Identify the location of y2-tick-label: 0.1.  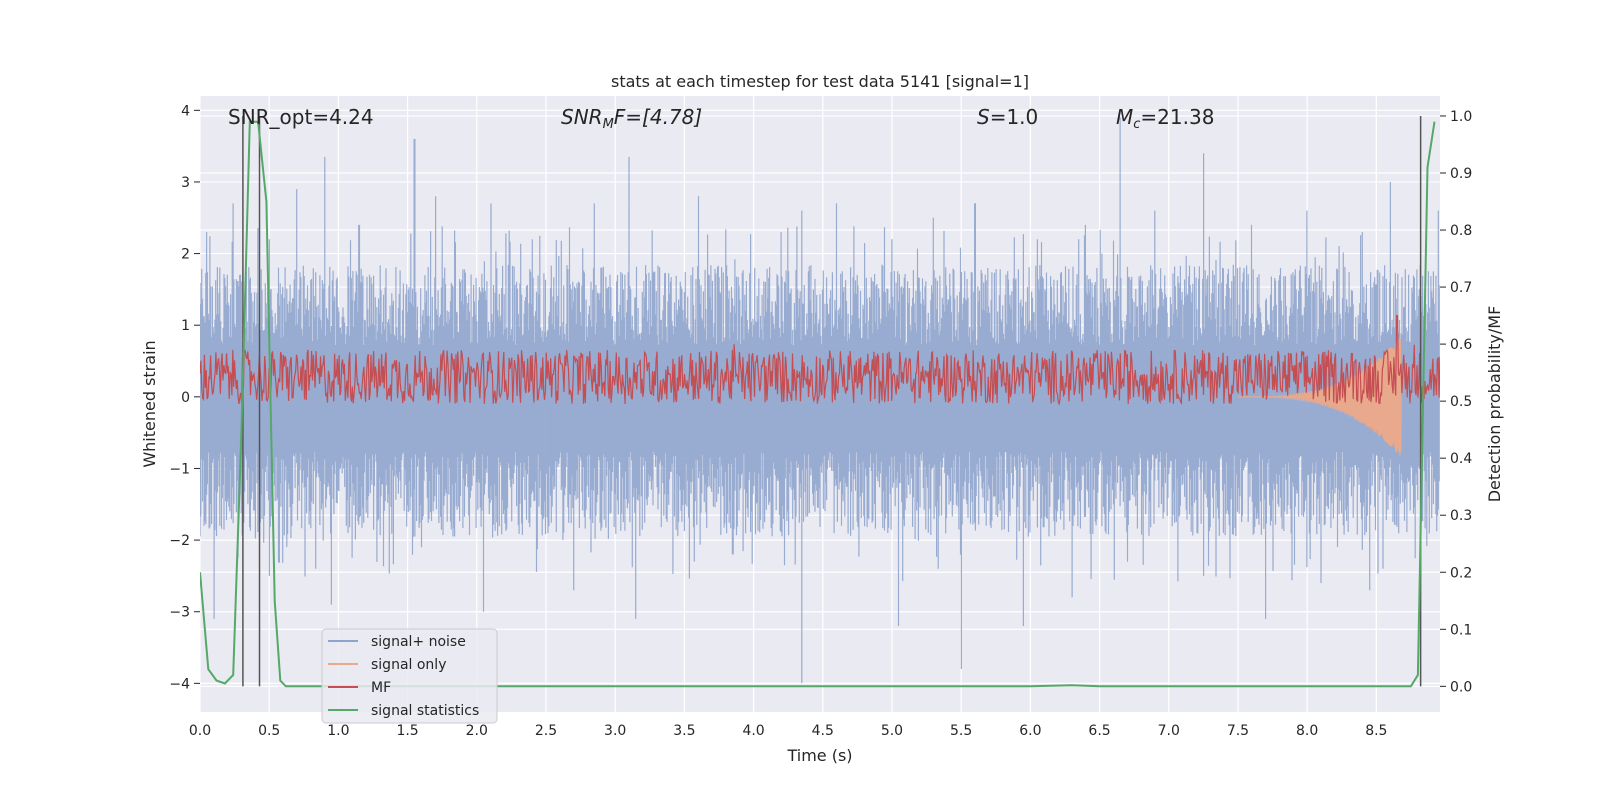
(1461, 630).